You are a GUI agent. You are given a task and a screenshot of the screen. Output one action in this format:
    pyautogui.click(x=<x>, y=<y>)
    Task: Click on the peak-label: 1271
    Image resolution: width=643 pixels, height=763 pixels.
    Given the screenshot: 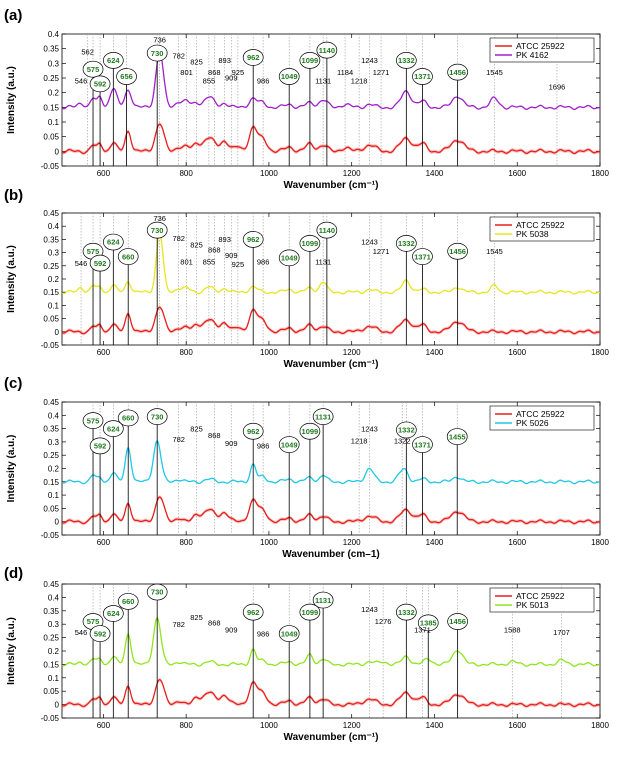 What is the action you would take?
    pyautogui.click(x=381, y=72)
    